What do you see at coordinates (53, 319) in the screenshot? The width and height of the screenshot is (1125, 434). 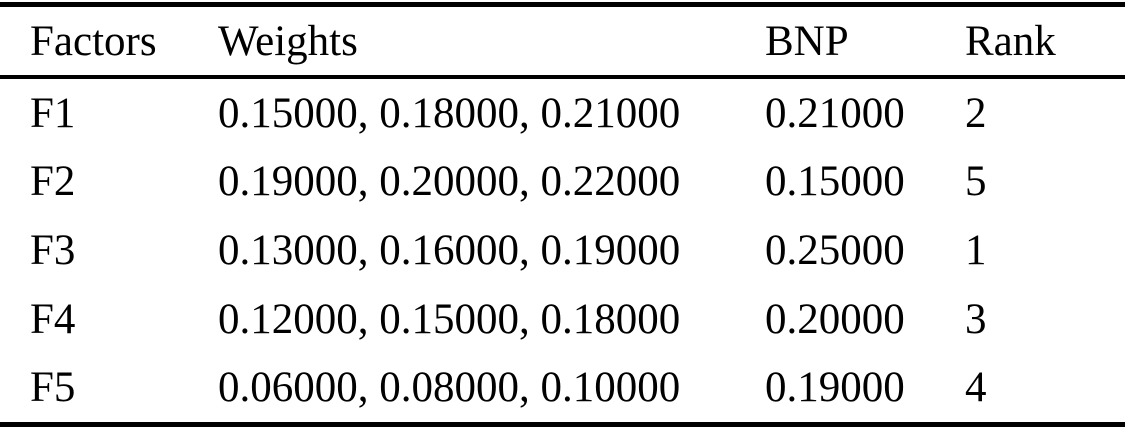 I see `cell-factor: F4` at bounding box center [53, 319].